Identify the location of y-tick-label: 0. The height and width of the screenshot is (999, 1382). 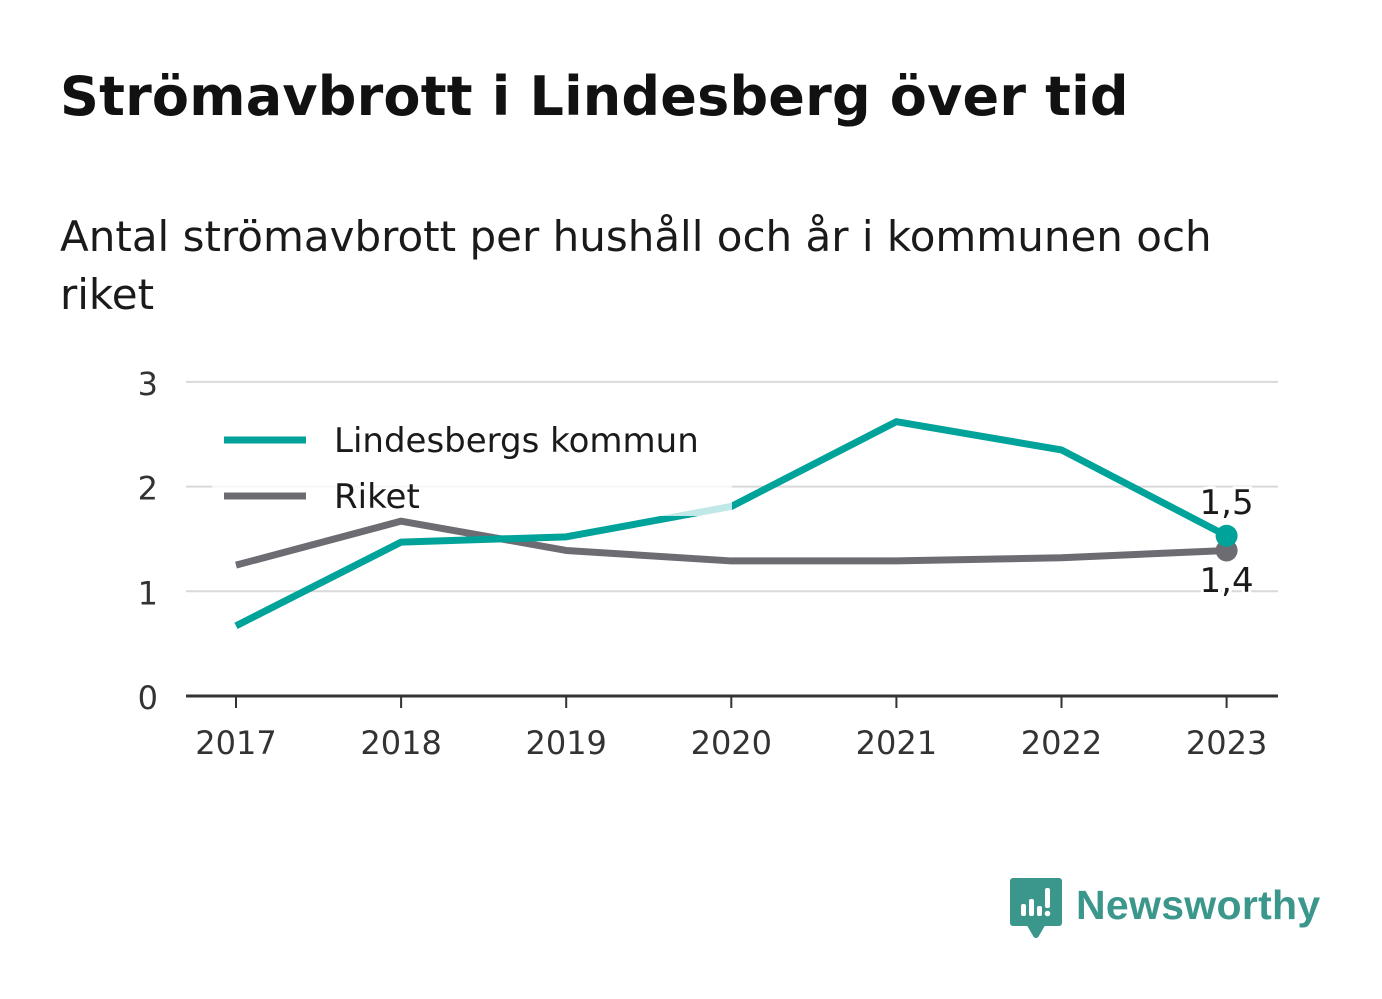
(148, 698).